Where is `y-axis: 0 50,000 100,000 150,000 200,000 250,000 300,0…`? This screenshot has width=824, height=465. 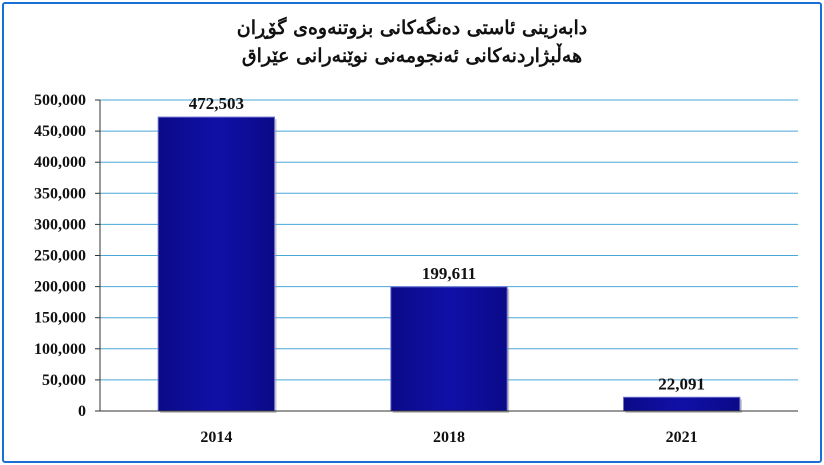 y-axis: 0 50,000 100,000 150,000 200,000 250,000 300,0… is located at coordinates (67, 256).